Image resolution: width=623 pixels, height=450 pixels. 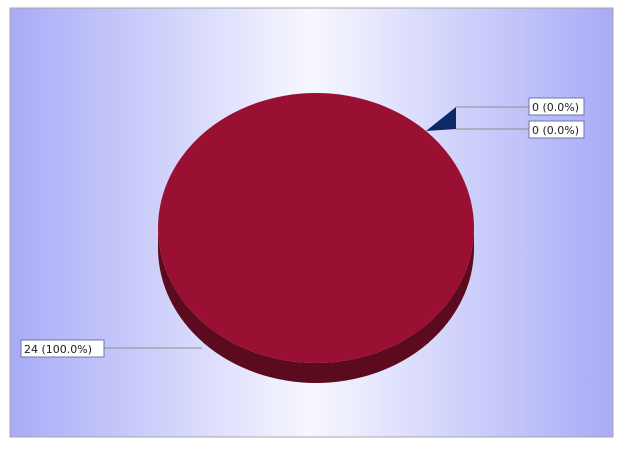 What do you see at coordinates (58, 349) in the screenshot?
I see `data-label-text-slice-1: 24 (100.0%)` at bounding box center [58, 349].